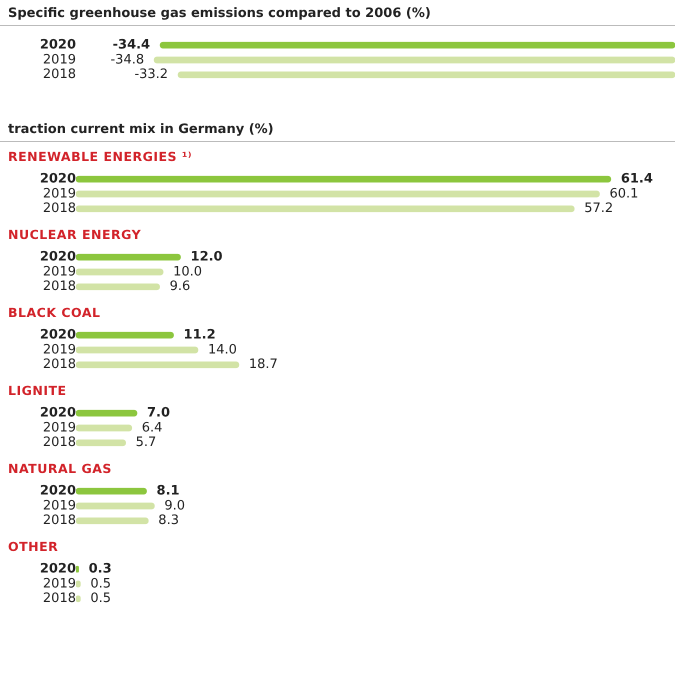 This screenshot has height=674, width=675. I want to click on data-label: 9.6, so click(180, 286).